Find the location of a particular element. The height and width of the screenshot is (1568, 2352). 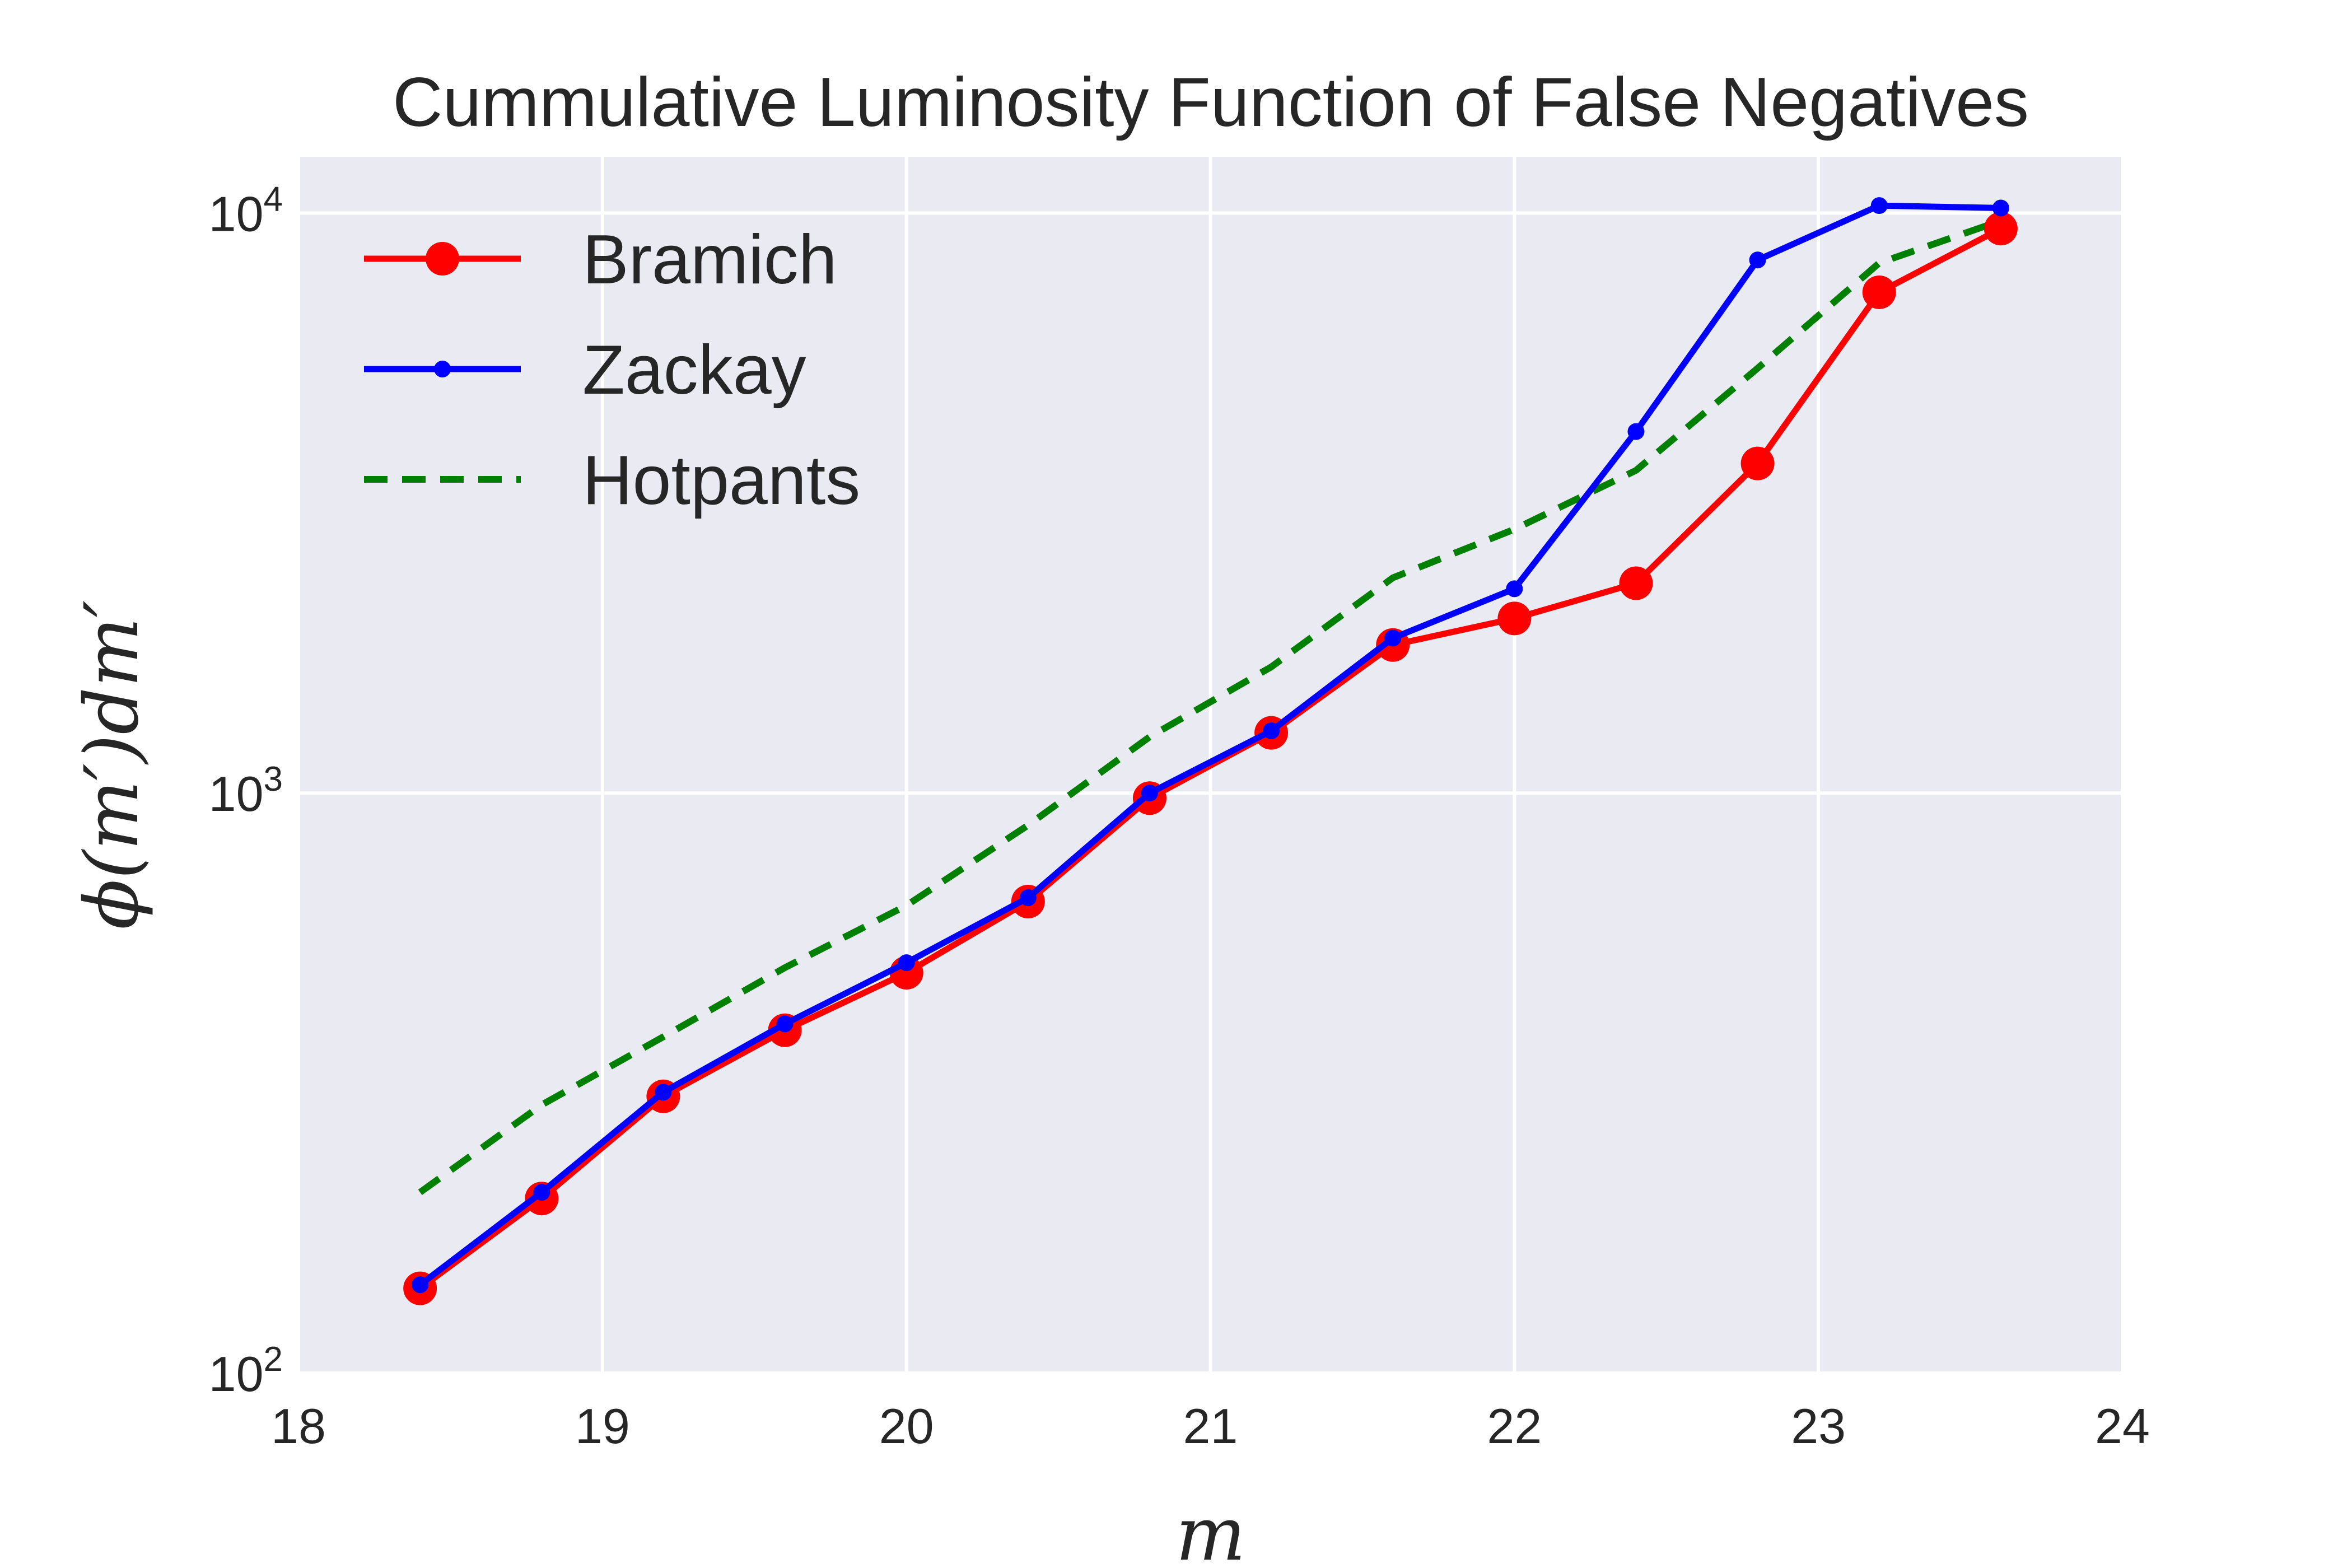

x-tick-label: 22 is located at coordinates (1515, 1426).